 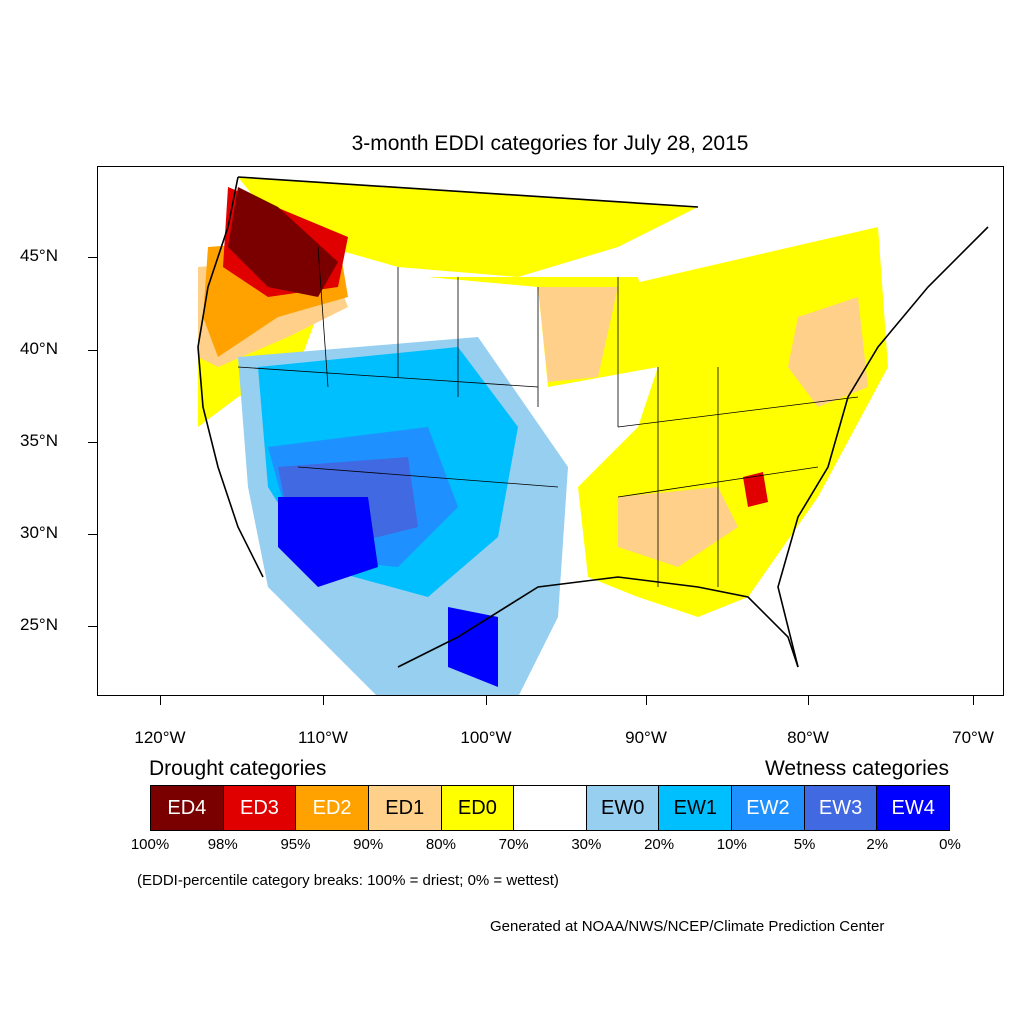 I want to click on ew4-region-sw, so click(x=328, y=542).